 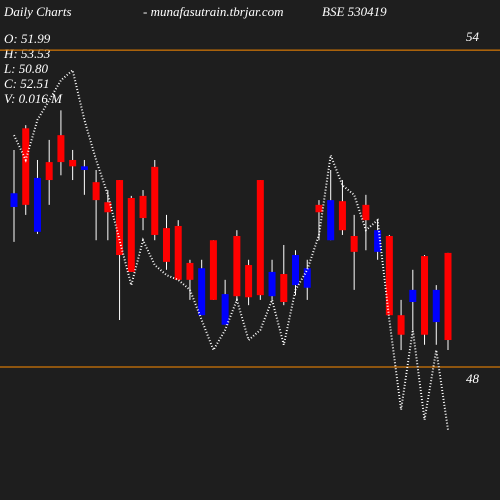 What do you see at coordinates (27, 83) in the screenshot?
I see `ohlc-info: C: 52.51` at bounding box center [27, 83].